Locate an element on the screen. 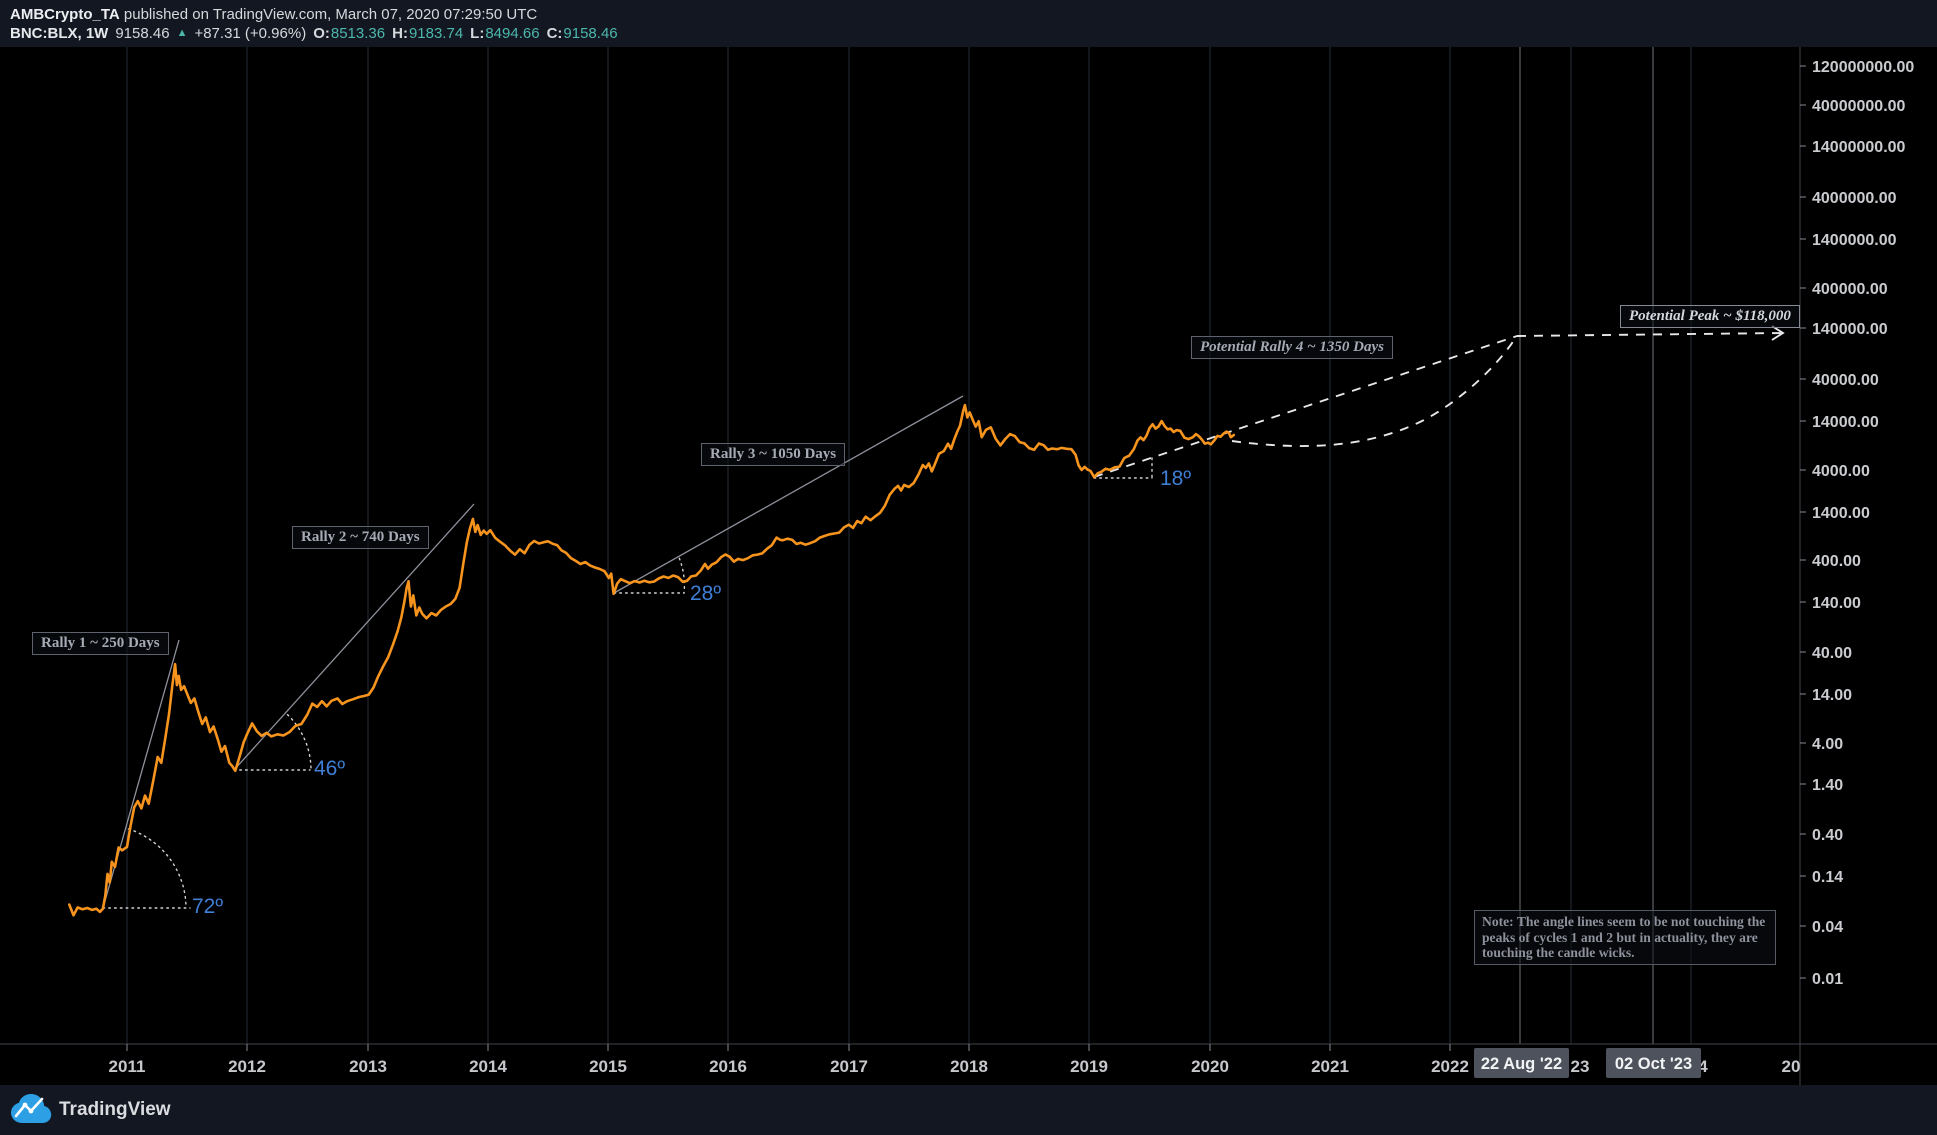 This screenshot has height=1135, width=1937. x-label: 2022 is located at coordinates (1450, 1066).